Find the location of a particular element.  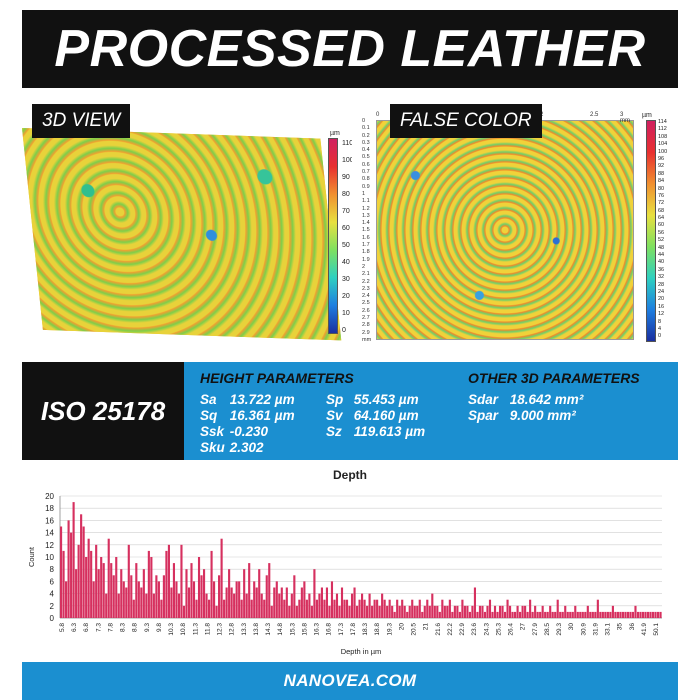

y-tick-label: 10 is located at coordinates (49, 557).